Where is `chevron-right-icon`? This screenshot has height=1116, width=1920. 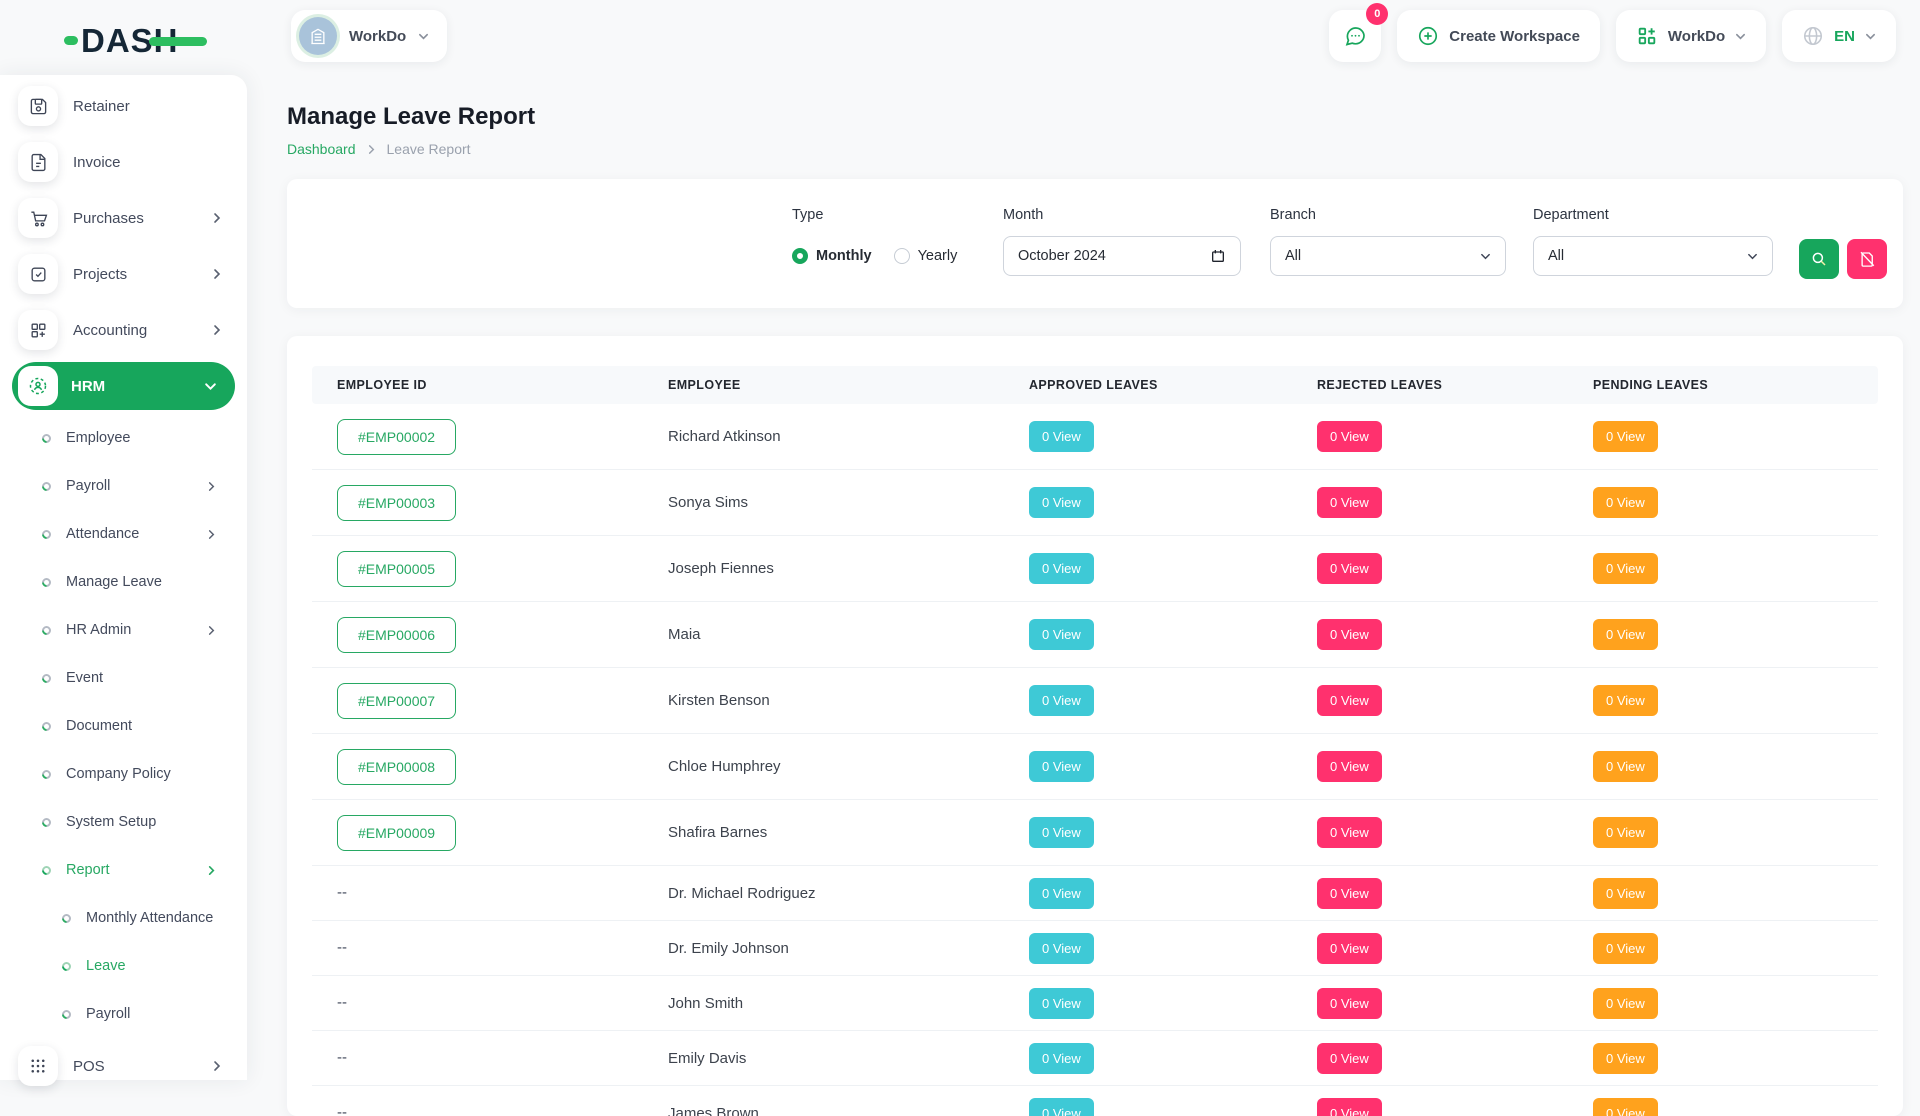 chevron-right-icon is located at coordinates (217, 274).